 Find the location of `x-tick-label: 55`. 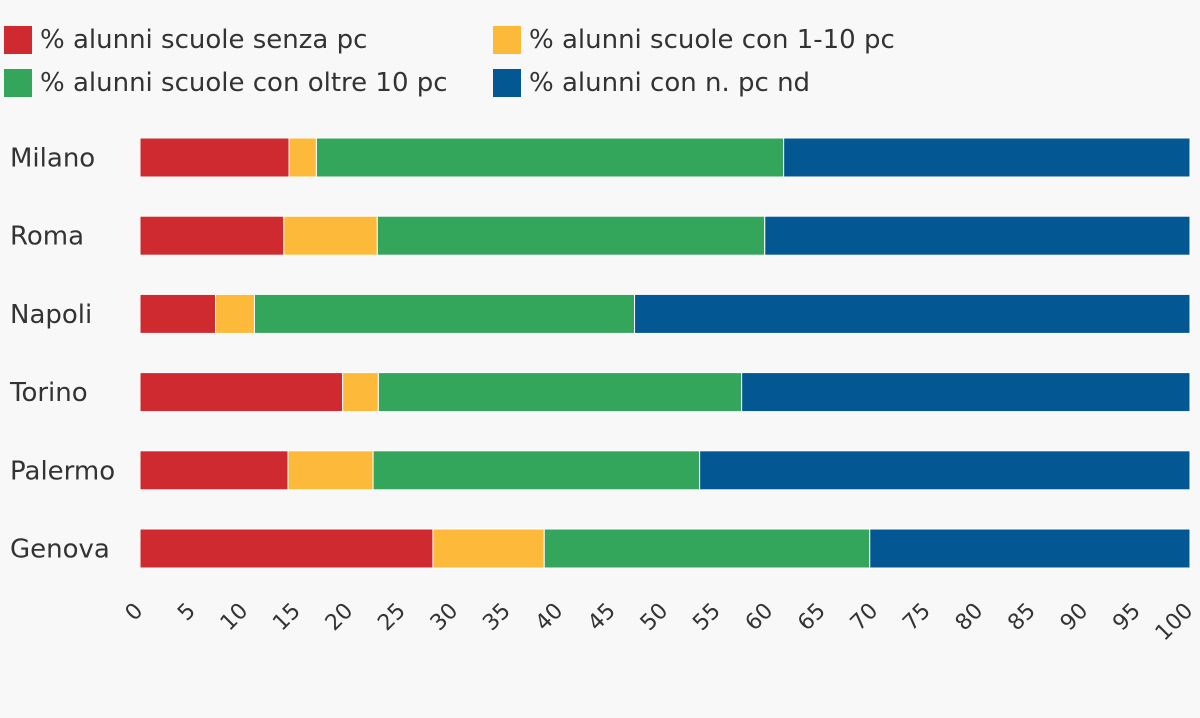

x-tick-label: 55 is located at coordinates (706, 617).